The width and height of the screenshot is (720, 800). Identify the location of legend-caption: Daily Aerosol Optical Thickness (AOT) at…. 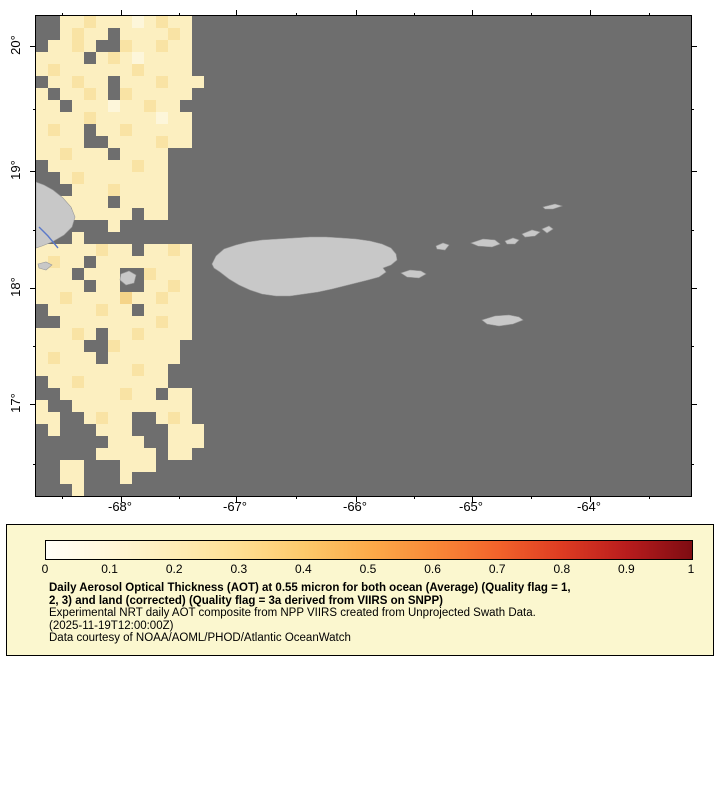
(376, 613).